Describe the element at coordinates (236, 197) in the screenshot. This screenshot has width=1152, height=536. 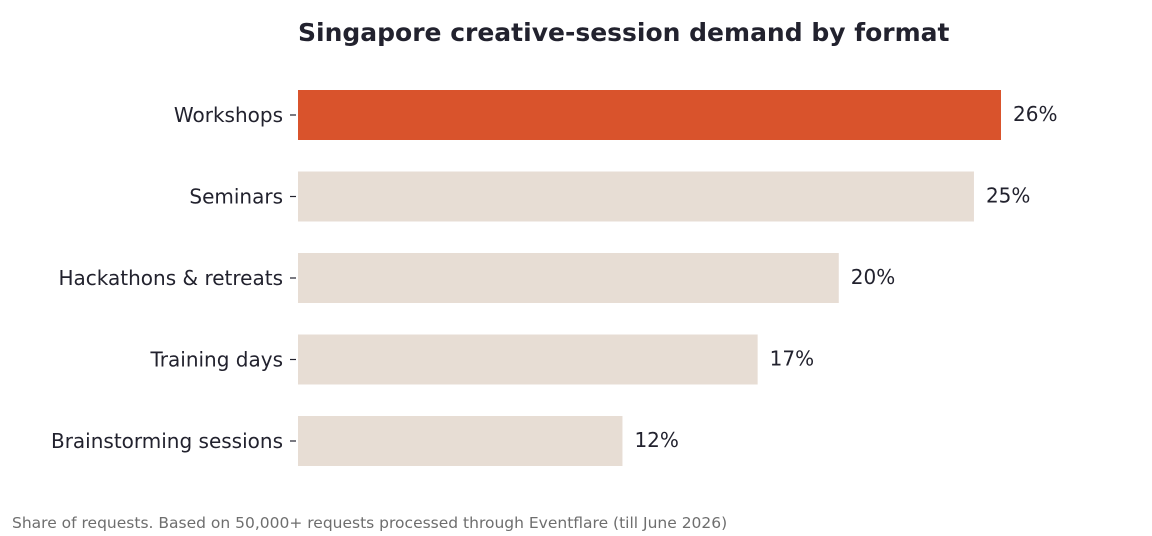
I see `category-label-1: Seminars` at that location.